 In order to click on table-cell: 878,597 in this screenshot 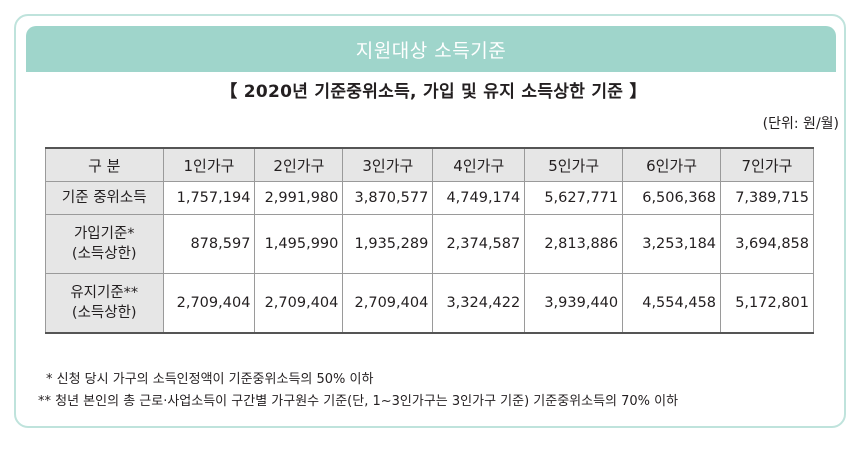, I will do `click(209, 244)`.